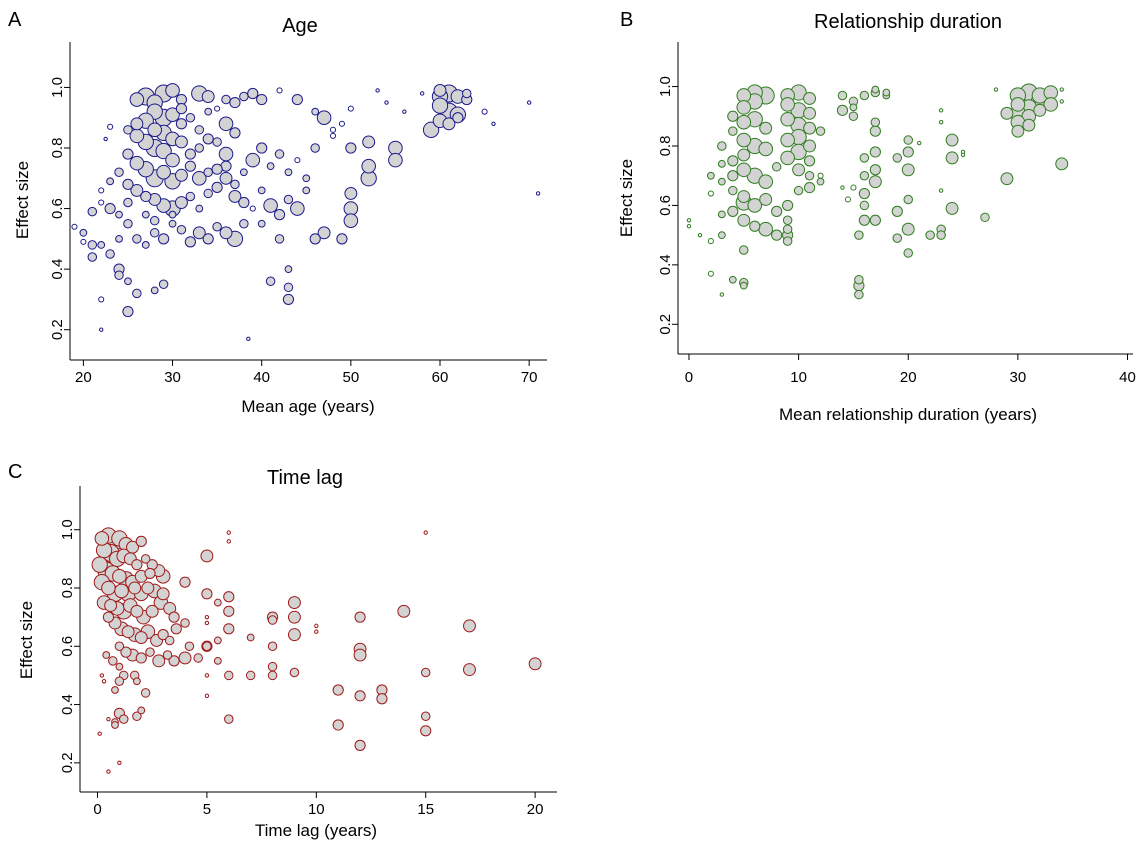  Describe the element at coordinates (207, 809) in the screenshot. I see `x-tick-label: 5` at that location.